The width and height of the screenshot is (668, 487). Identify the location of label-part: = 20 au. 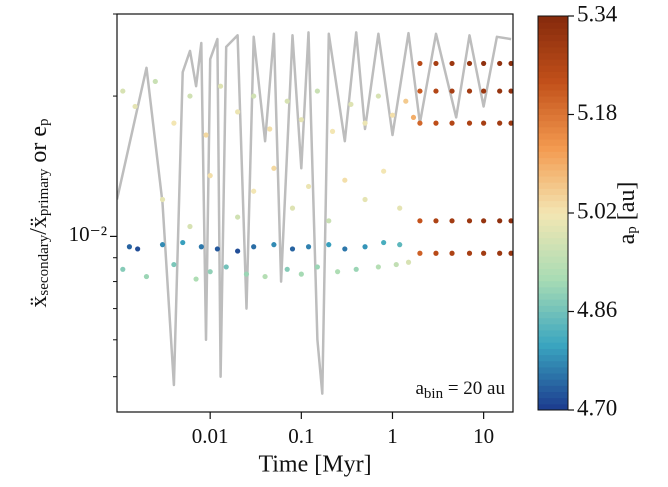
(474, 388).